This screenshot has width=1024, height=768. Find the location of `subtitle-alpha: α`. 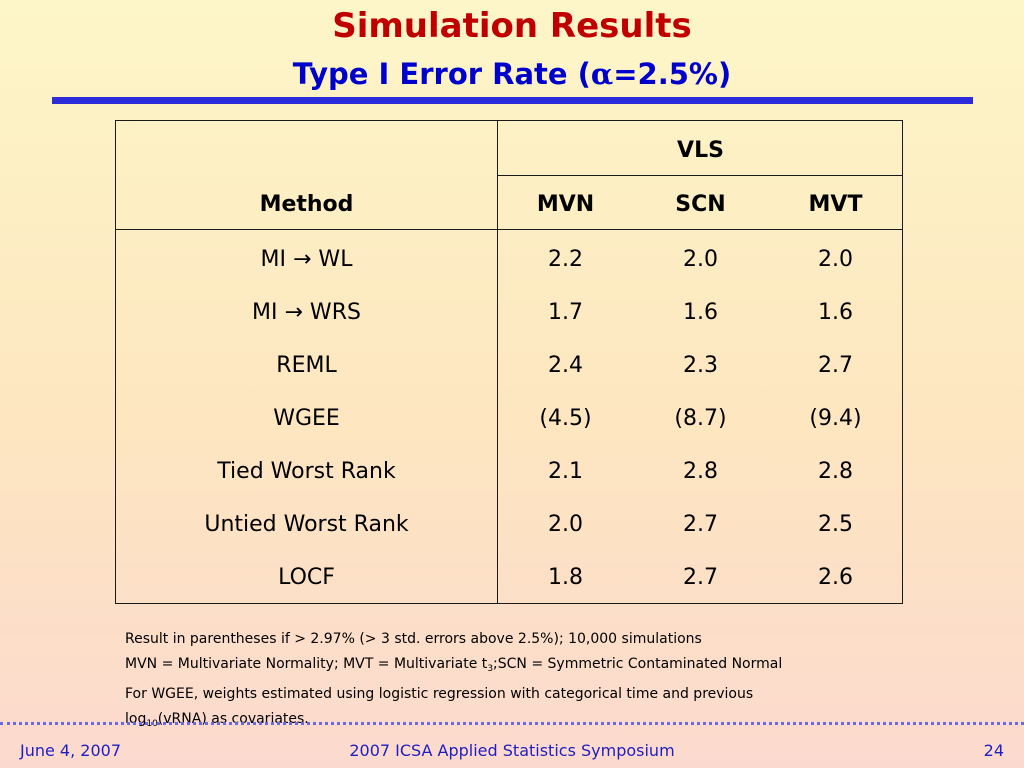

subtitle-alpha: α is located at coordinates (602, 74).